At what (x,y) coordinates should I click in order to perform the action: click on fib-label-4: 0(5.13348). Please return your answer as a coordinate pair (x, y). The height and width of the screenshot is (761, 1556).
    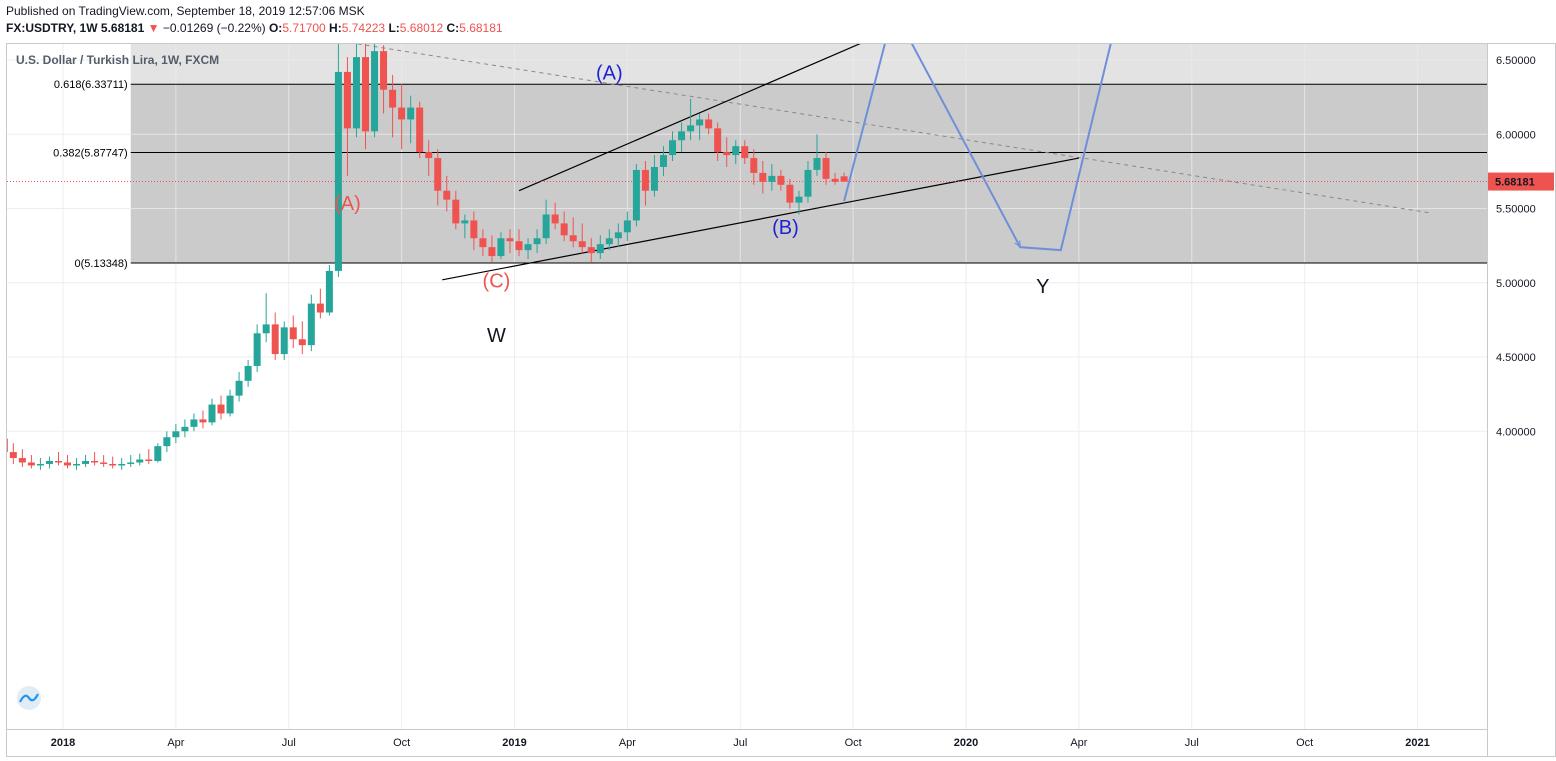
    Looking at the image, I should click on (101, 264).